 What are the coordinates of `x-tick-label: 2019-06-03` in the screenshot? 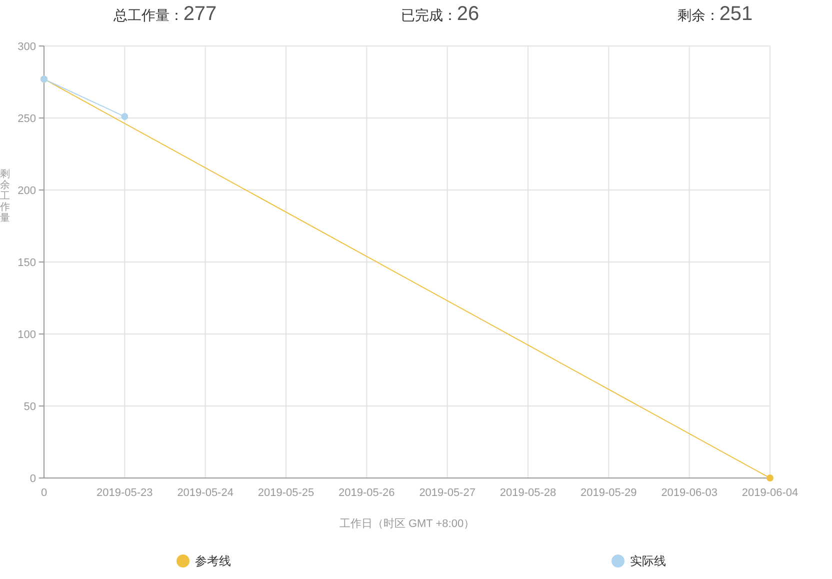 It's located at (689, 493).